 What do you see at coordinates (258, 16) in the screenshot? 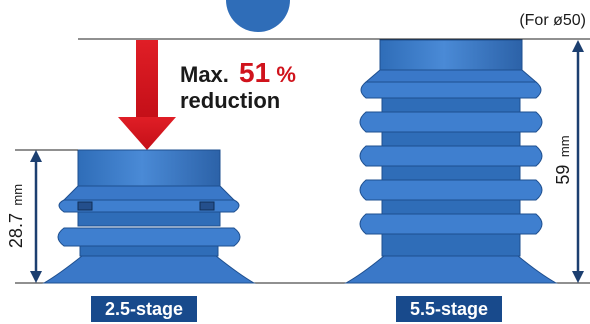
I see `top-cropped-shape` at bounding box center [258, 16].